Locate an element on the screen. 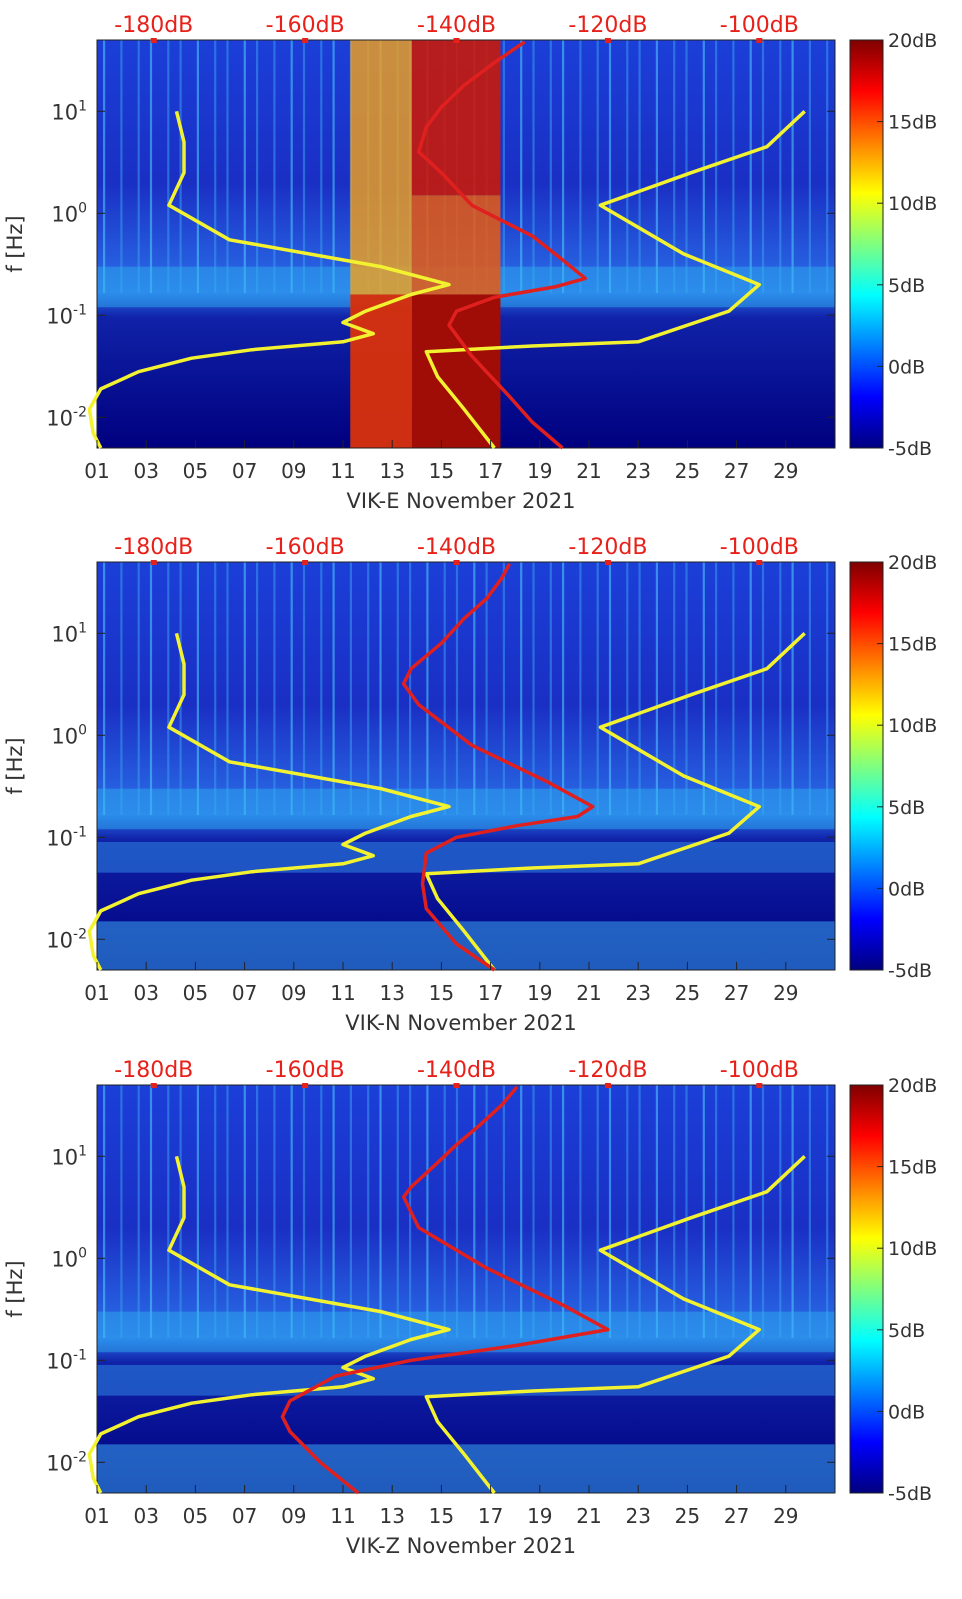 The width and height of the screenshot is (962, 1599). x-tick-label: 23 is located at coordinates (637, 471).